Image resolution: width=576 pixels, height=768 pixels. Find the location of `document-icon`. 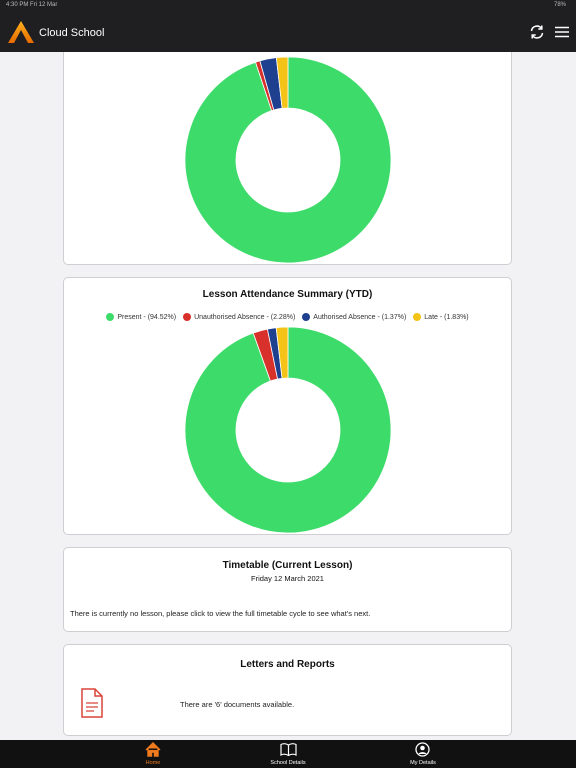

document-icon is located at coordinates (92, 703).